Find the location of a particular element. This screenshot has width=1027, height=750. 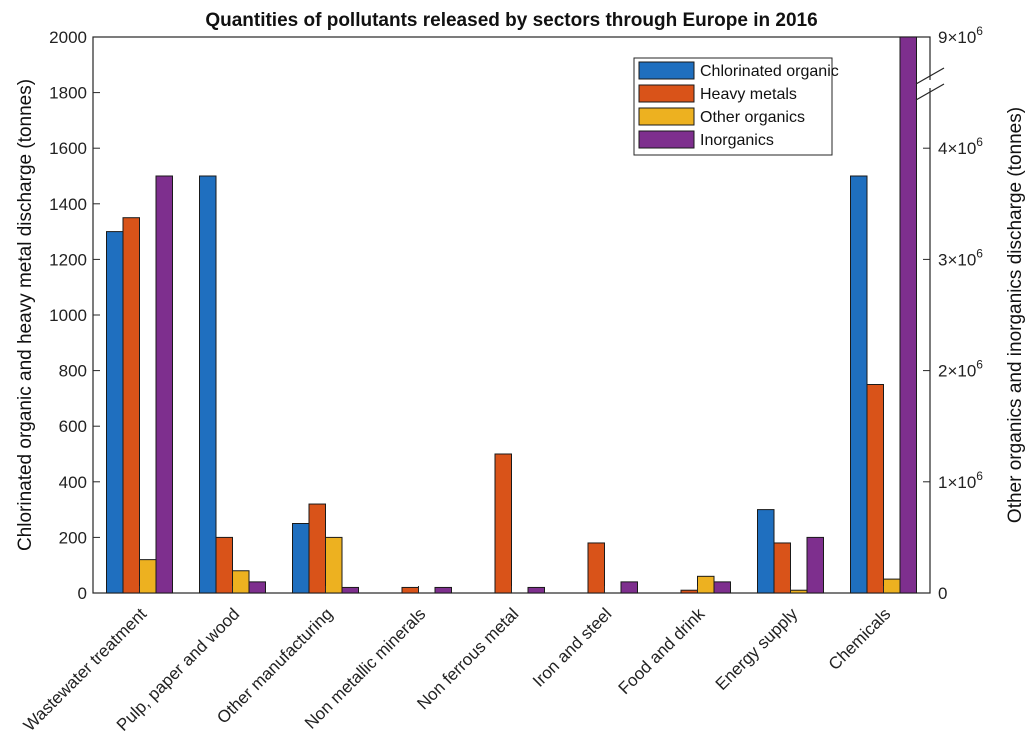

y-tick-label: 600 is located at coordinates (73, 426).